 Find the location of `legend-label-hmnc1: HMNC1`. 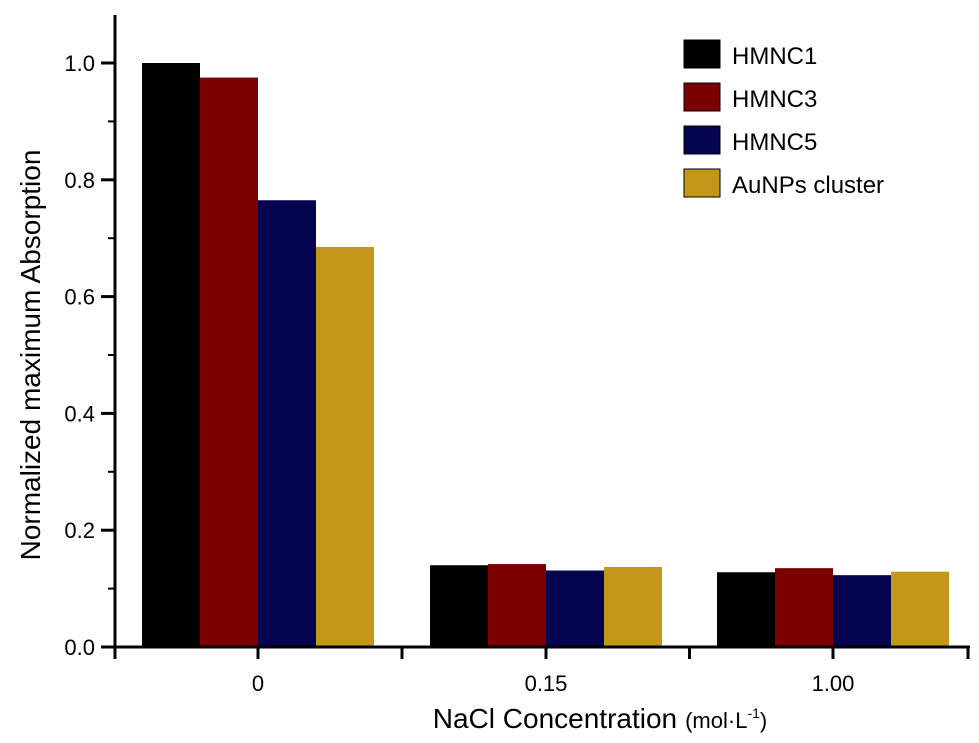

legend-label-hmnc1: HMNC1 is located at coordinates (774, 56).